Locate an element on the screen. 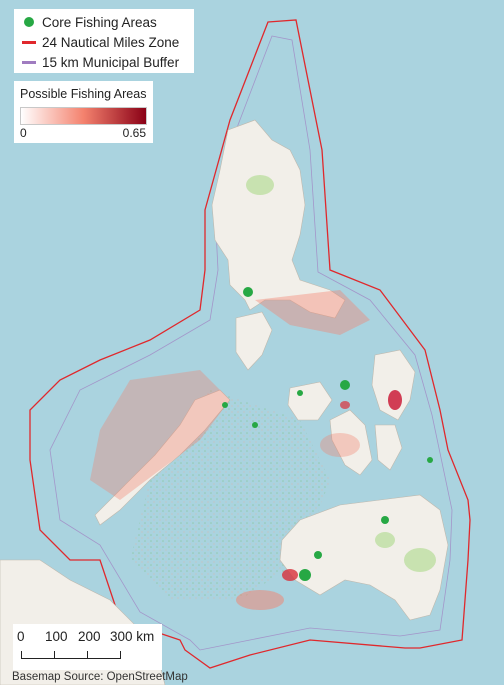 The image size is (504, 685). legend-label: Core Fishing Areas is located at coordinates (99, 22).